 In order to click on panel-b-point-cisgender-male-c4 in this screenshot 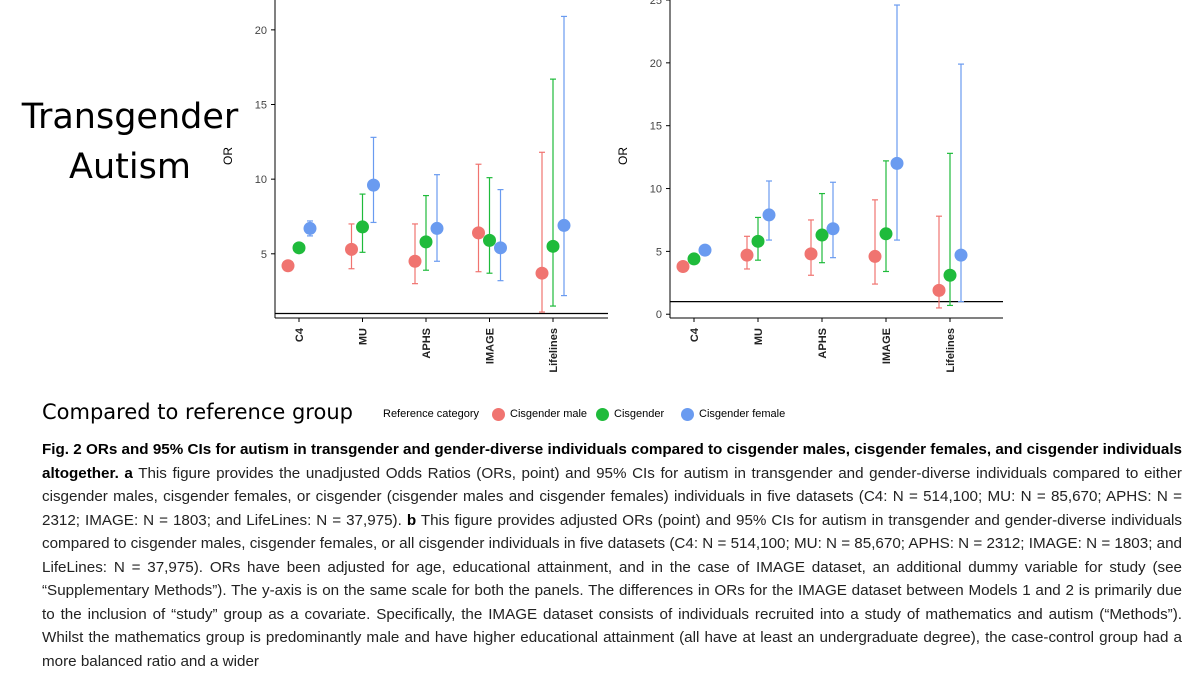, I will do `click(683, 266)`.